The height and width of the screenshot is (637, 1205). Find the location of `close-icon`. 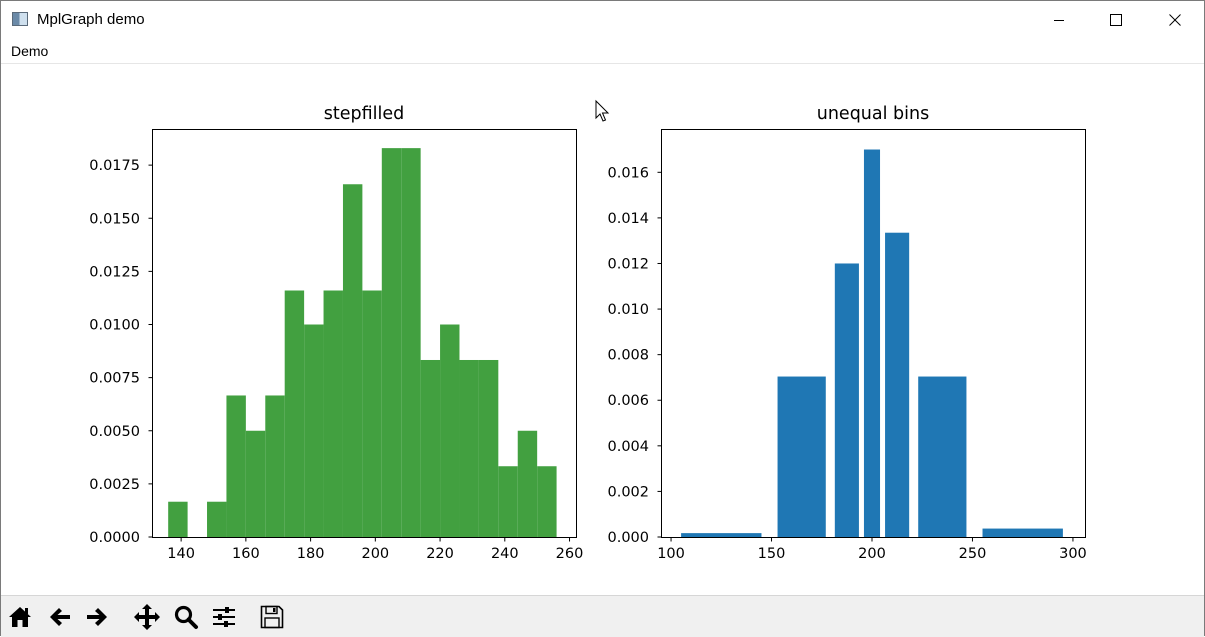

close-icon is located at coordinates (1175, 20).